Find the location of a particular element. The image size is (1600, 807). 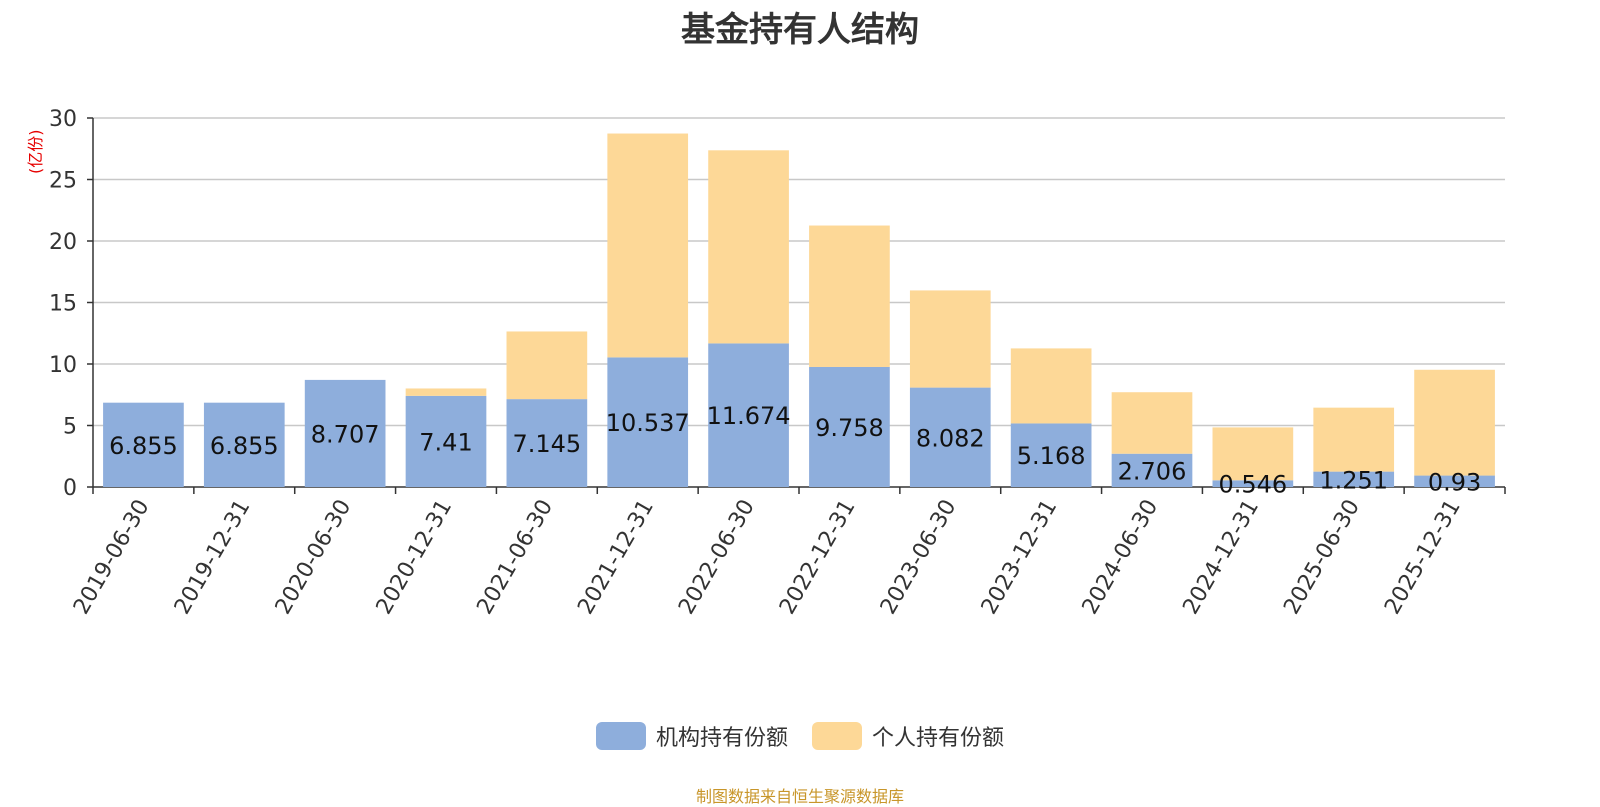

x-tick-label: 2025-06-30 is located at coordinates (1322, 557).